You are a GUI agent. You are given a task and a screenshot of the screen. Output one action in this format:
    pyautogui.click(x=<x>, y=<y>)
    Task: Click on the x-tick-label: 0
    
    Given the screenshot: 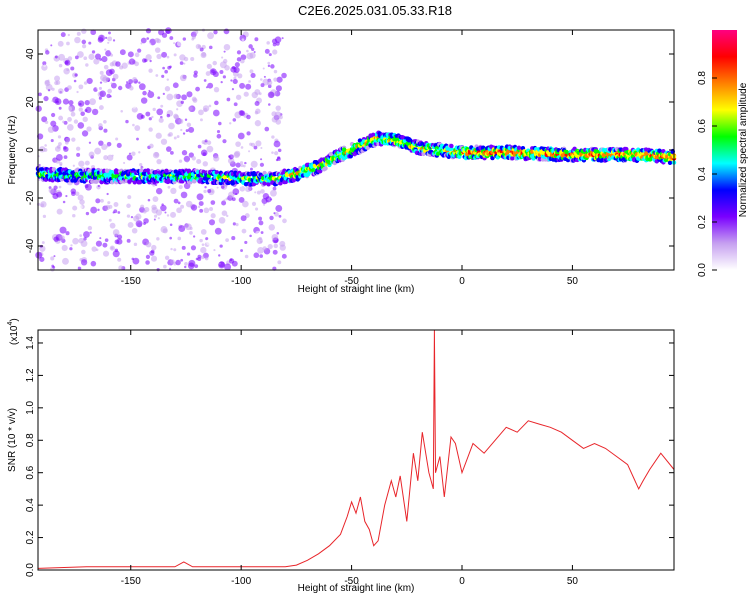 What is the action you would take?
    pyautogui.click(x=462, y=581)
    